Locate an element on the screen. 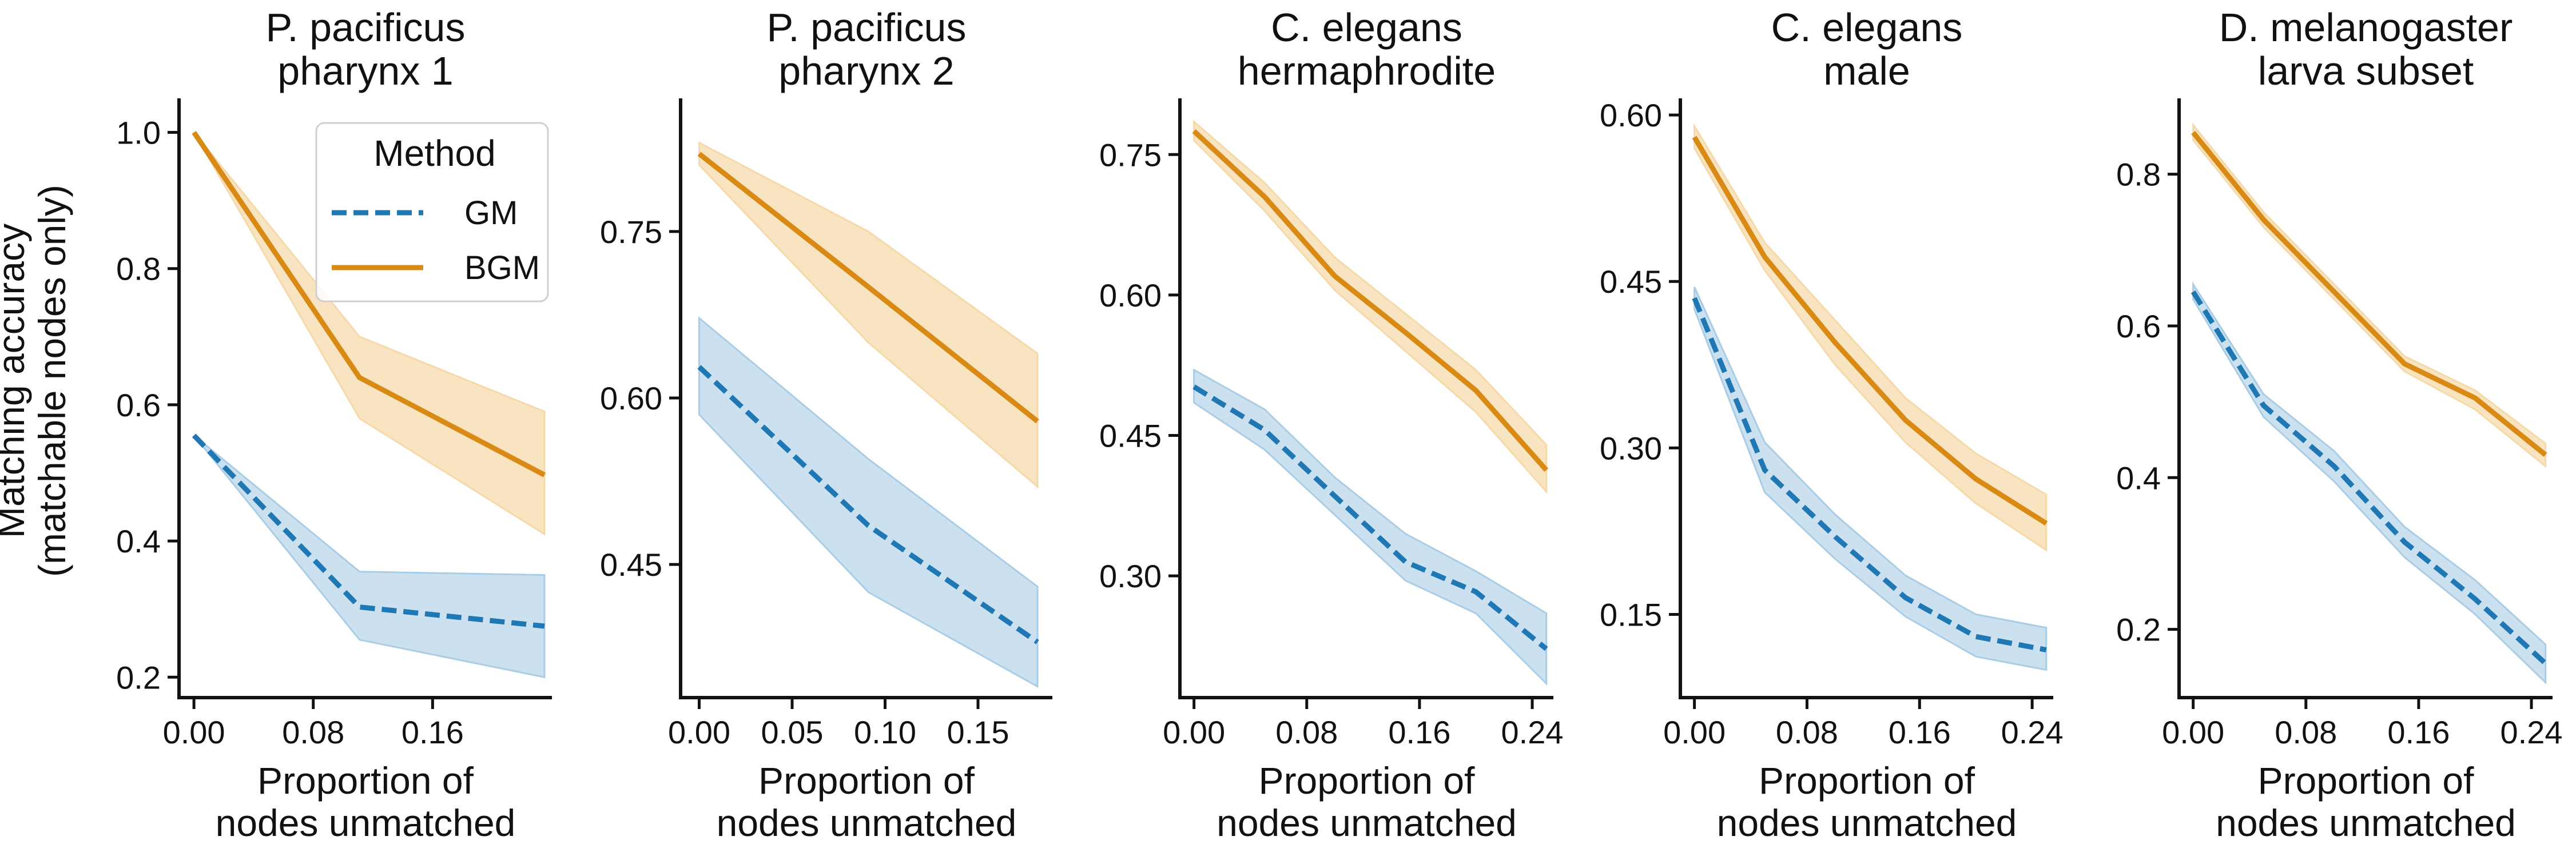 Image resolution: width=2576 pixels, height=860 pixels. panel-title: pharynx 2 is located at coordinates (866, 71).